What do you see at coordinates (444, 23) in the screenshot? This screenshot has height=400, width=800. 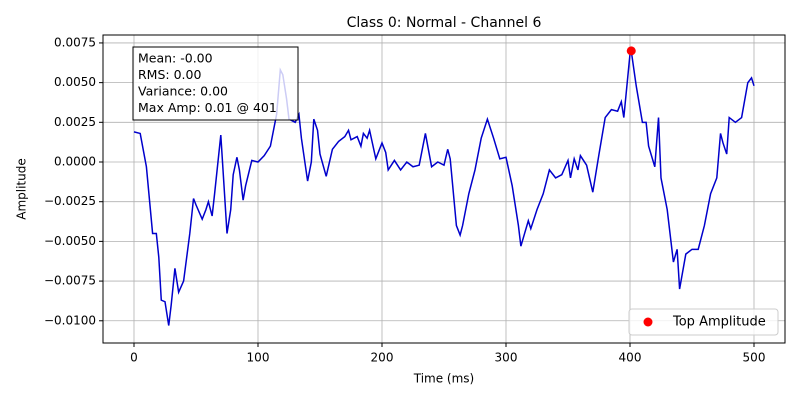 I see `chart-title: Class 0: Normal - Channel 6` at bounding box center [444, 23].